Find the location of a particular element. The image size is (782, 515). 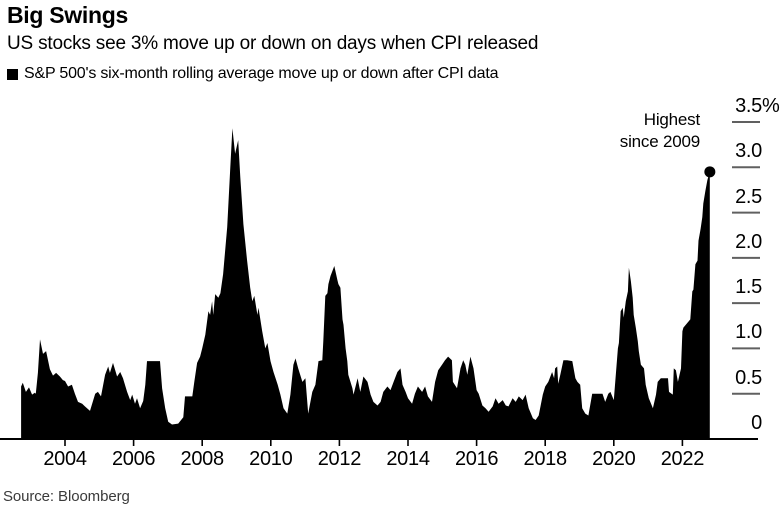

y-axis-label: 2.5 is located at coordinates (748, 196).